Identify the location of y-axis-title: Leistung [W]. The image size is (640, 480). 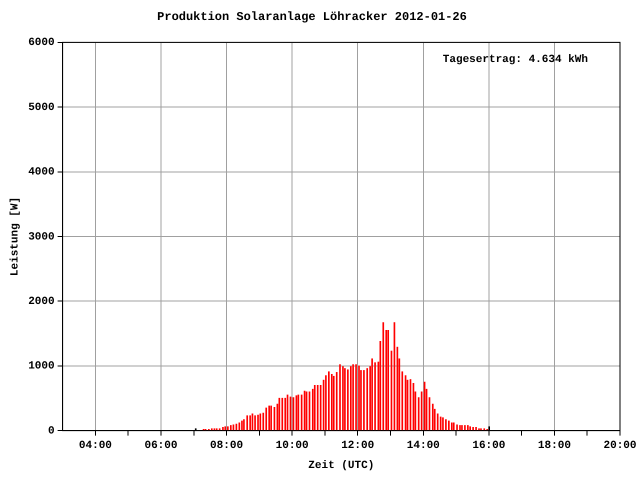
(15, 236).